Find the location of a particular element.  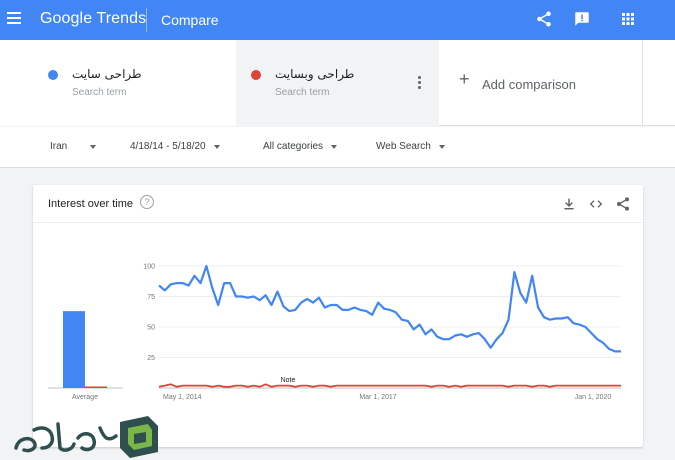

watermark-logo is located at coordinates (83, 434).